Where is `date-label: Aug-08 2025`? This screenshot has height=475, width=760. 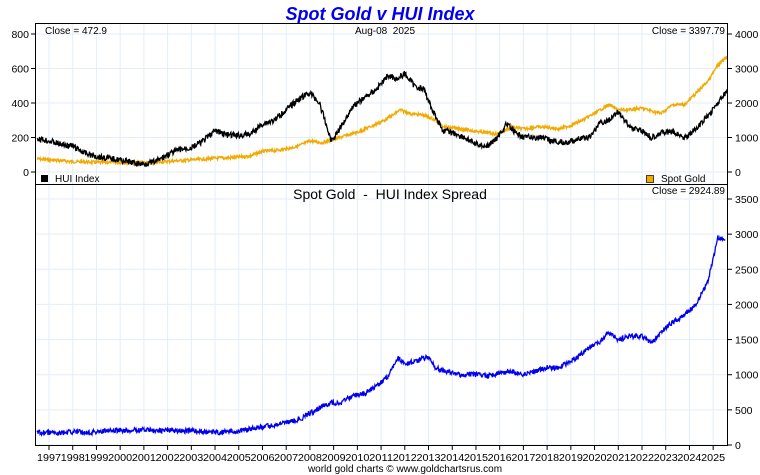
date-label: Aug-08 2025 is located at coordinates (385, 31).